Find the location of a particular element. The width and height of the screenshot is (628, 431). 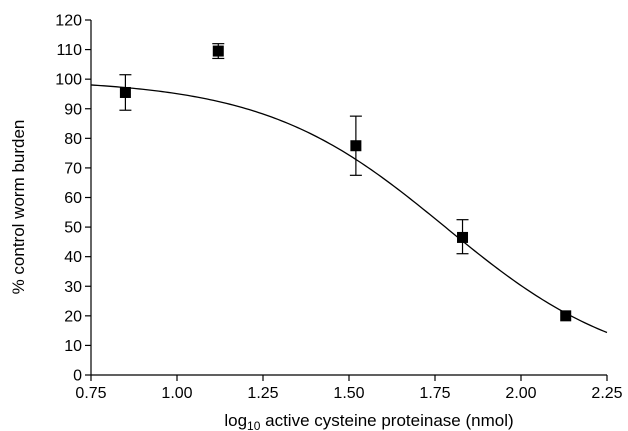

x-ticks: 0.75 1.00 1.25 1.50 1.75 2.00 2.25 is located at coordinates (349, 388).